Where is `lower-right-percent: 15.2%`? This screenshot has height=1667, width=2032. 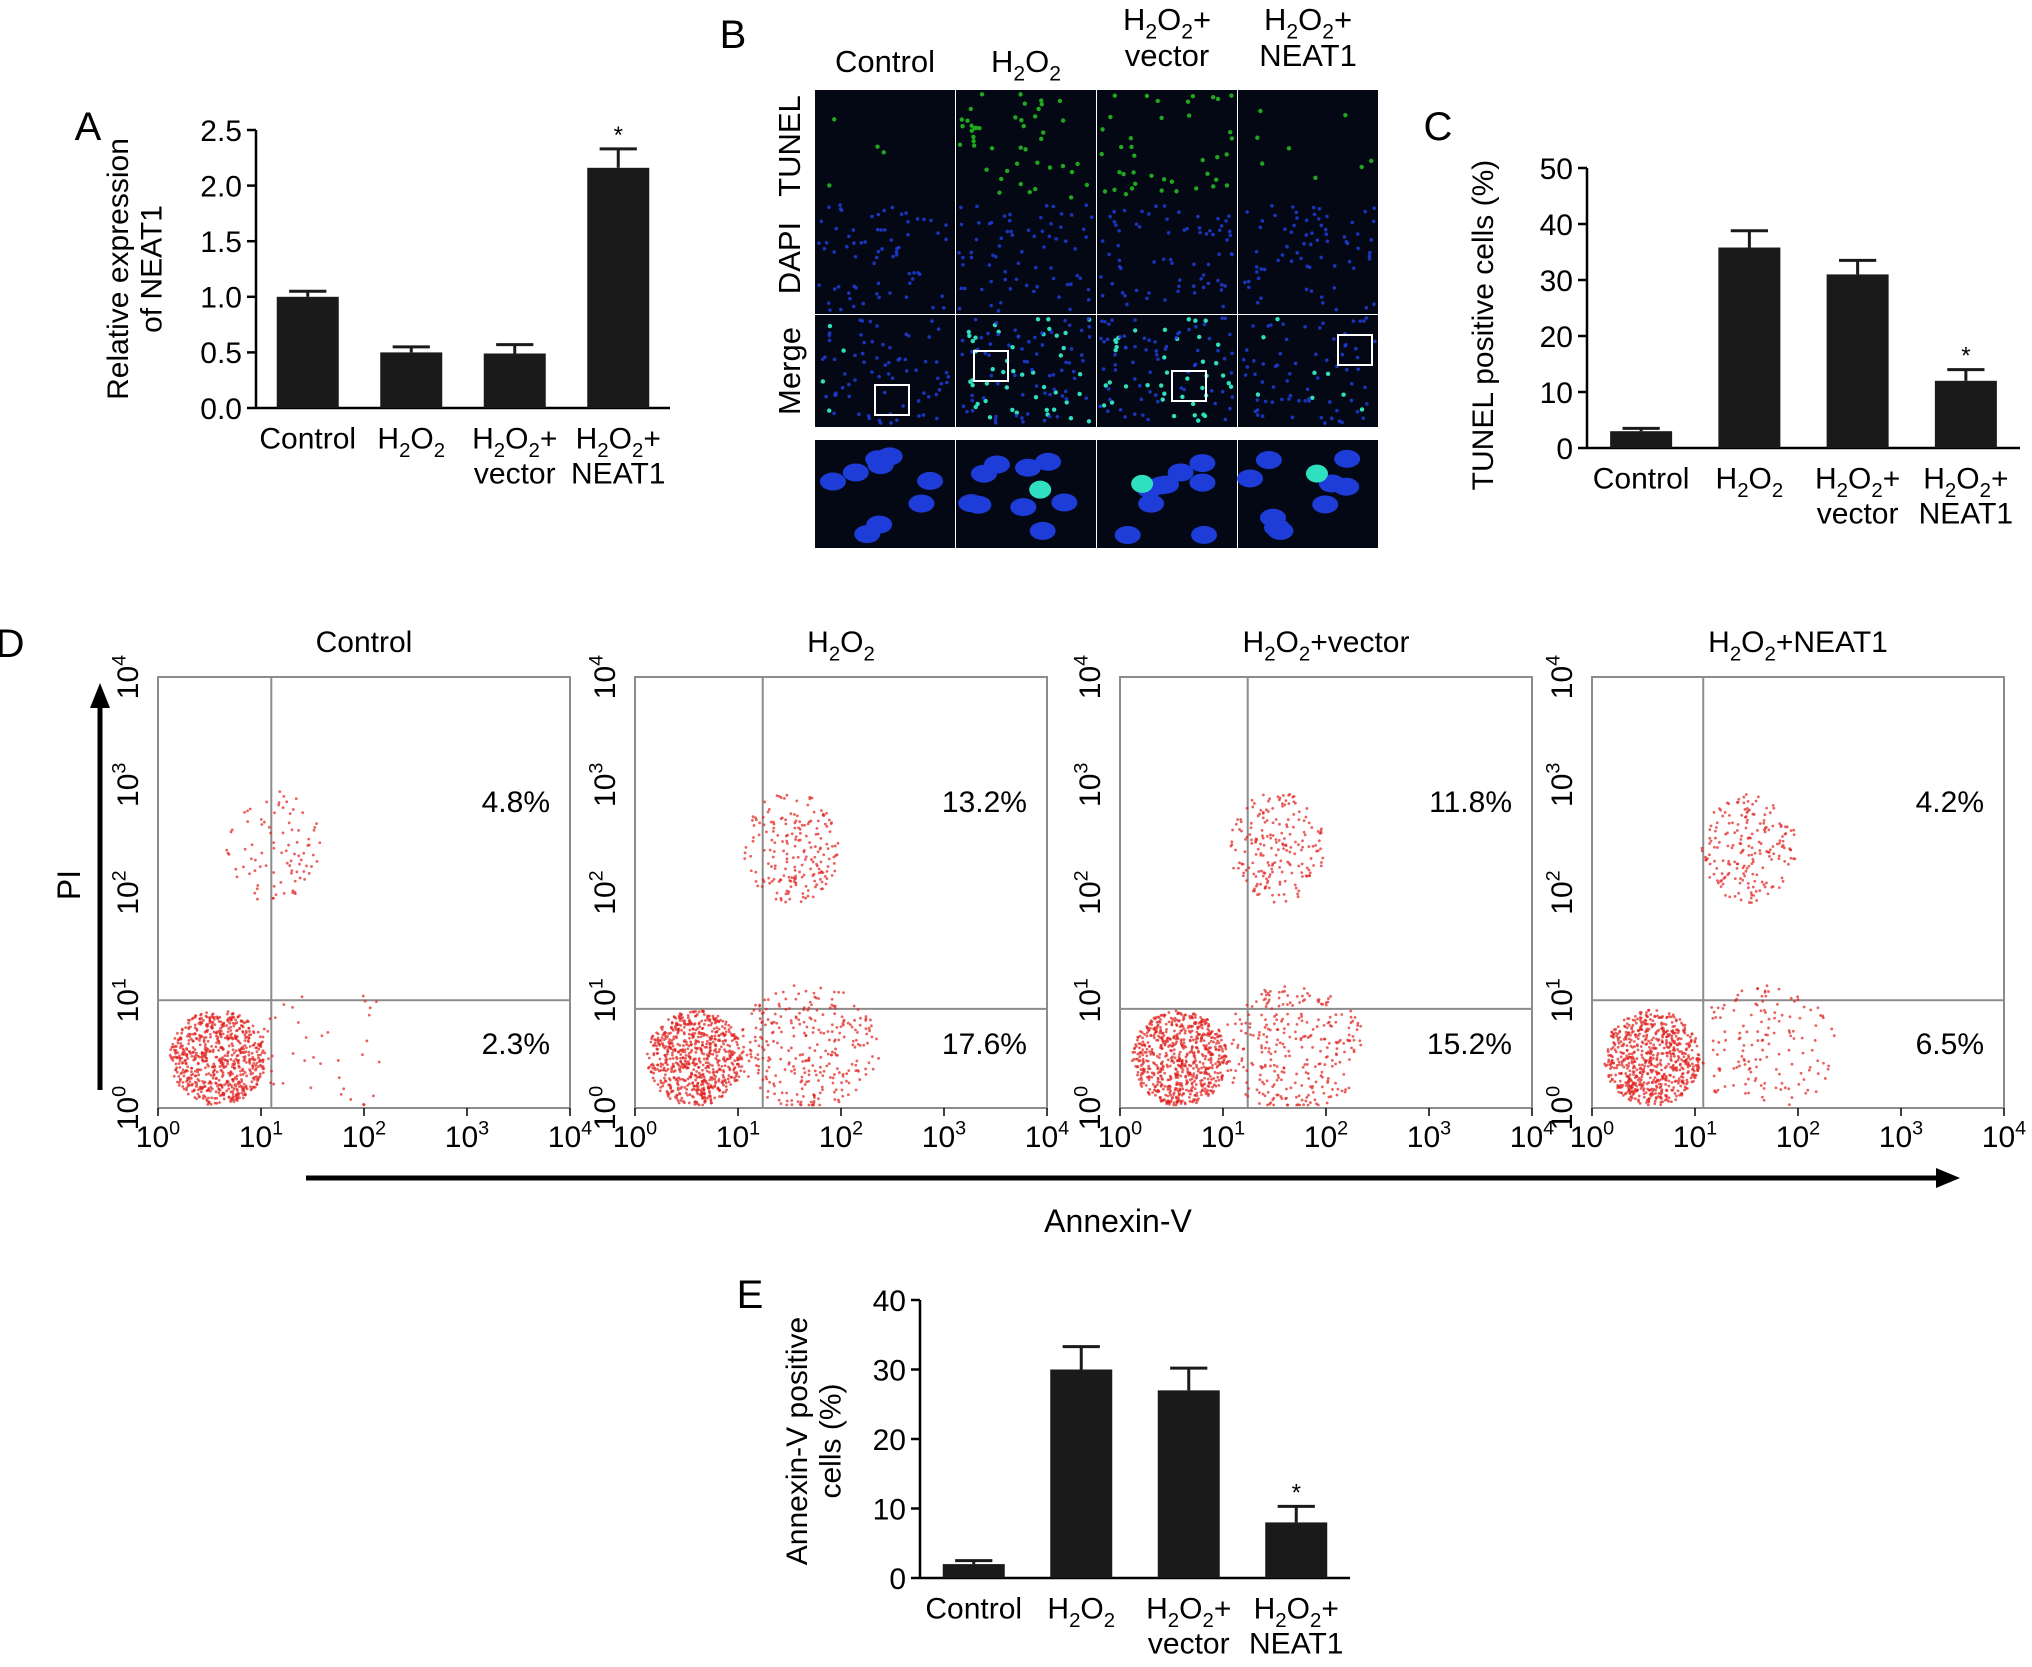
lower-right-percent: 15.2% is located at coordinates (1469, 1044).